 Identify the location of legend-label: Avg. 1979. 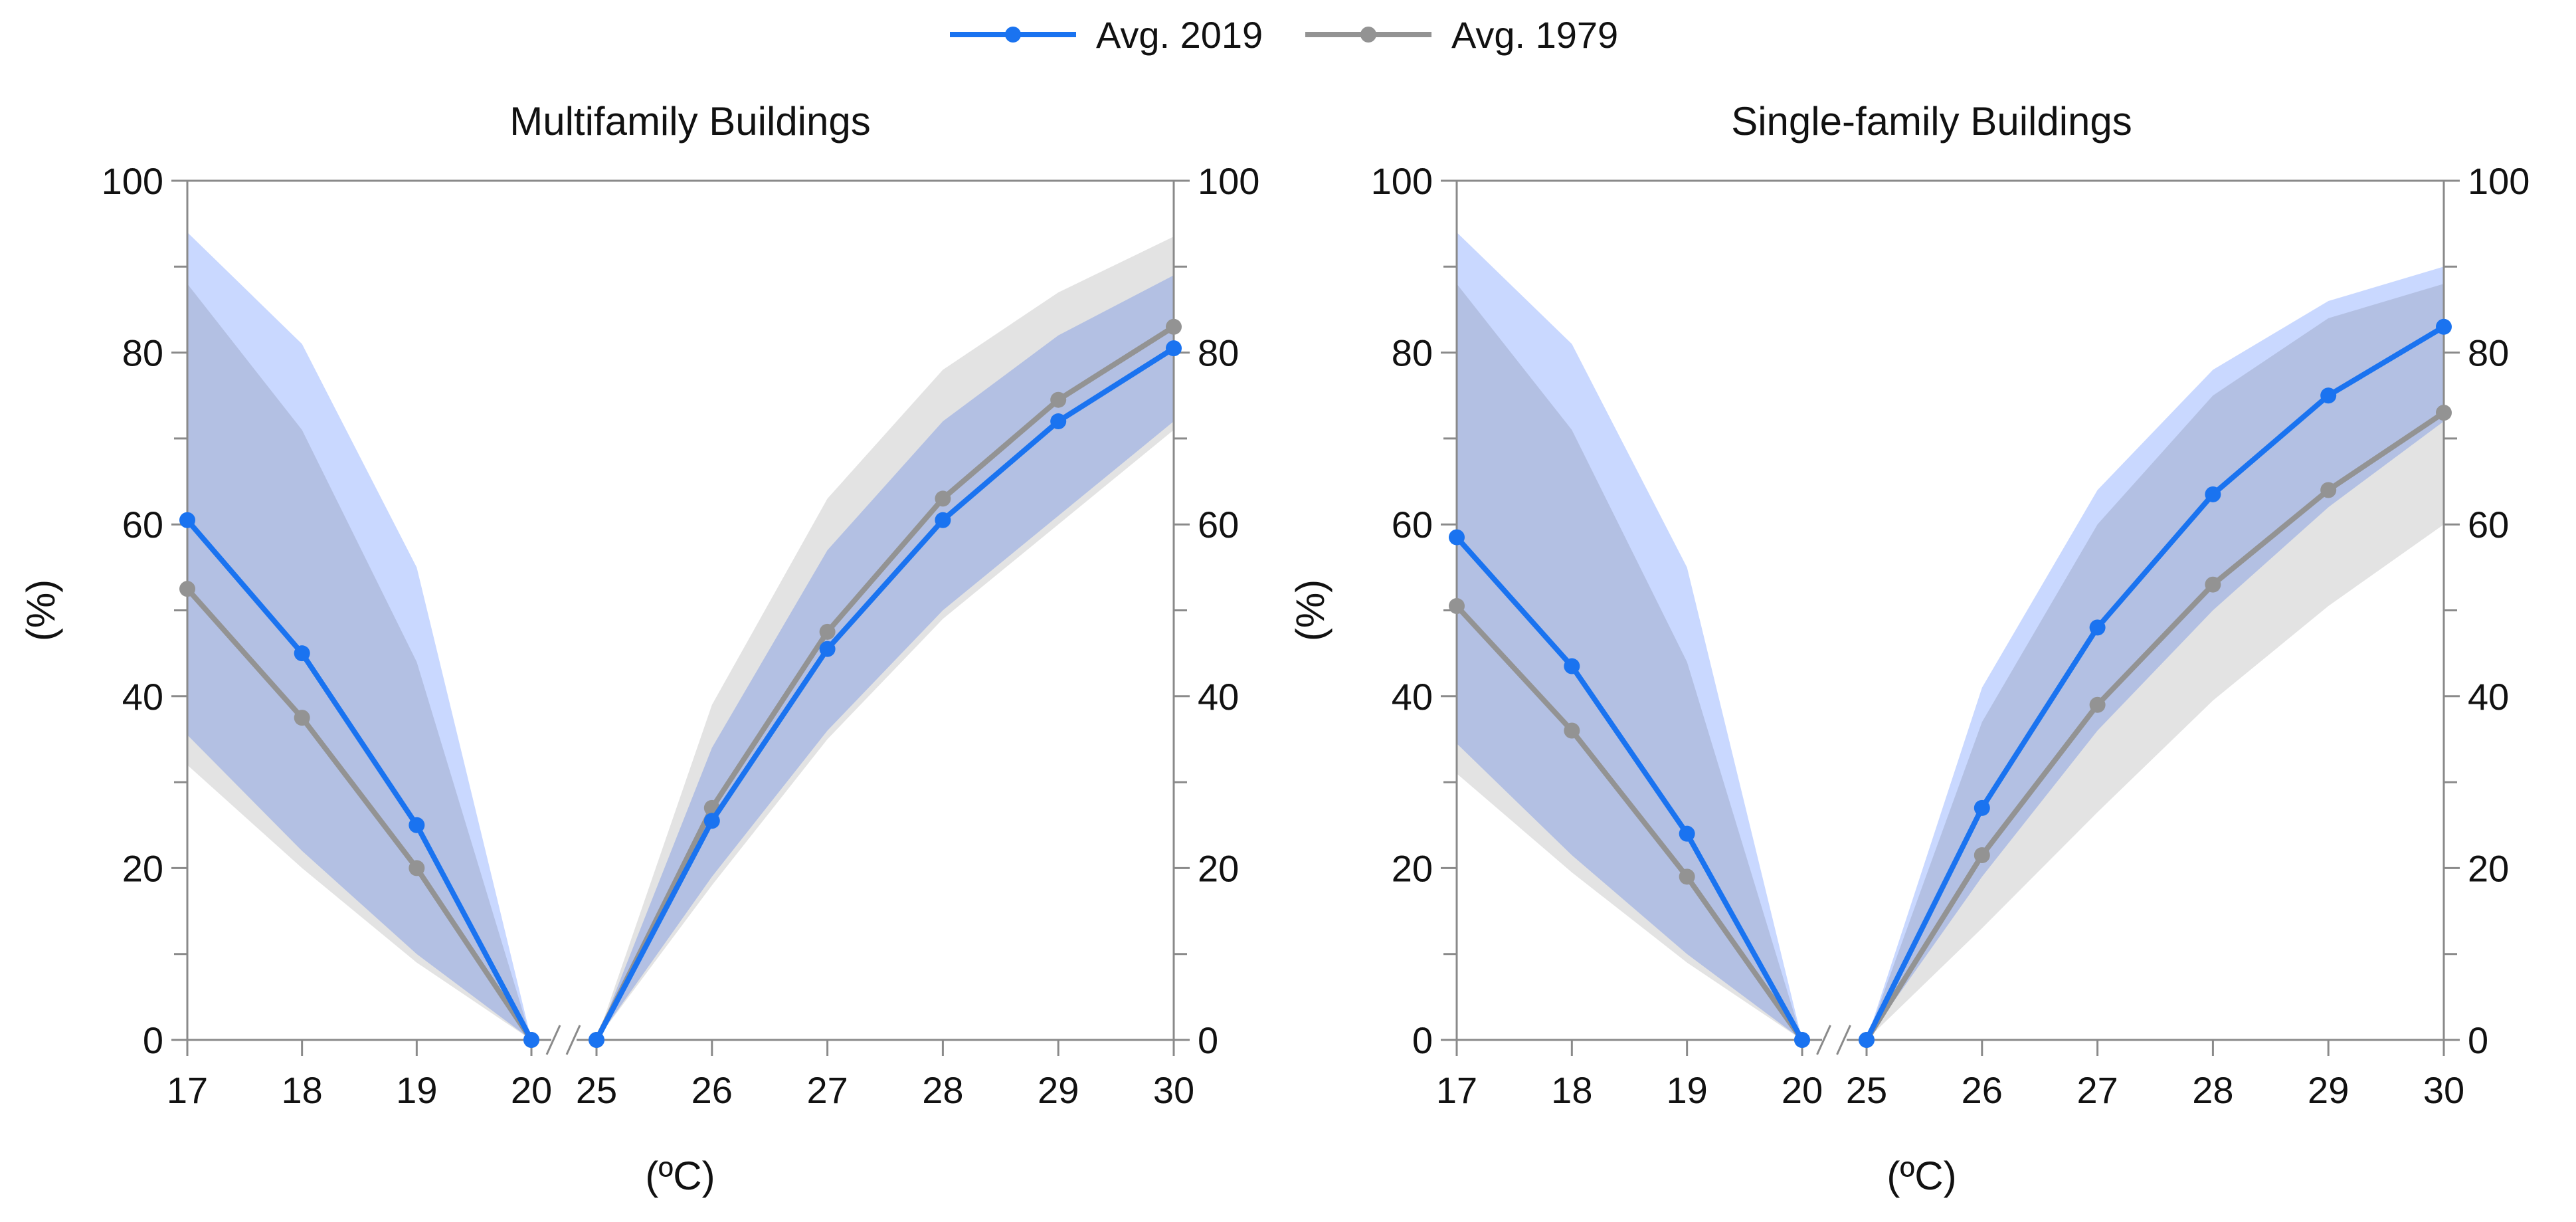
(1534, 35).